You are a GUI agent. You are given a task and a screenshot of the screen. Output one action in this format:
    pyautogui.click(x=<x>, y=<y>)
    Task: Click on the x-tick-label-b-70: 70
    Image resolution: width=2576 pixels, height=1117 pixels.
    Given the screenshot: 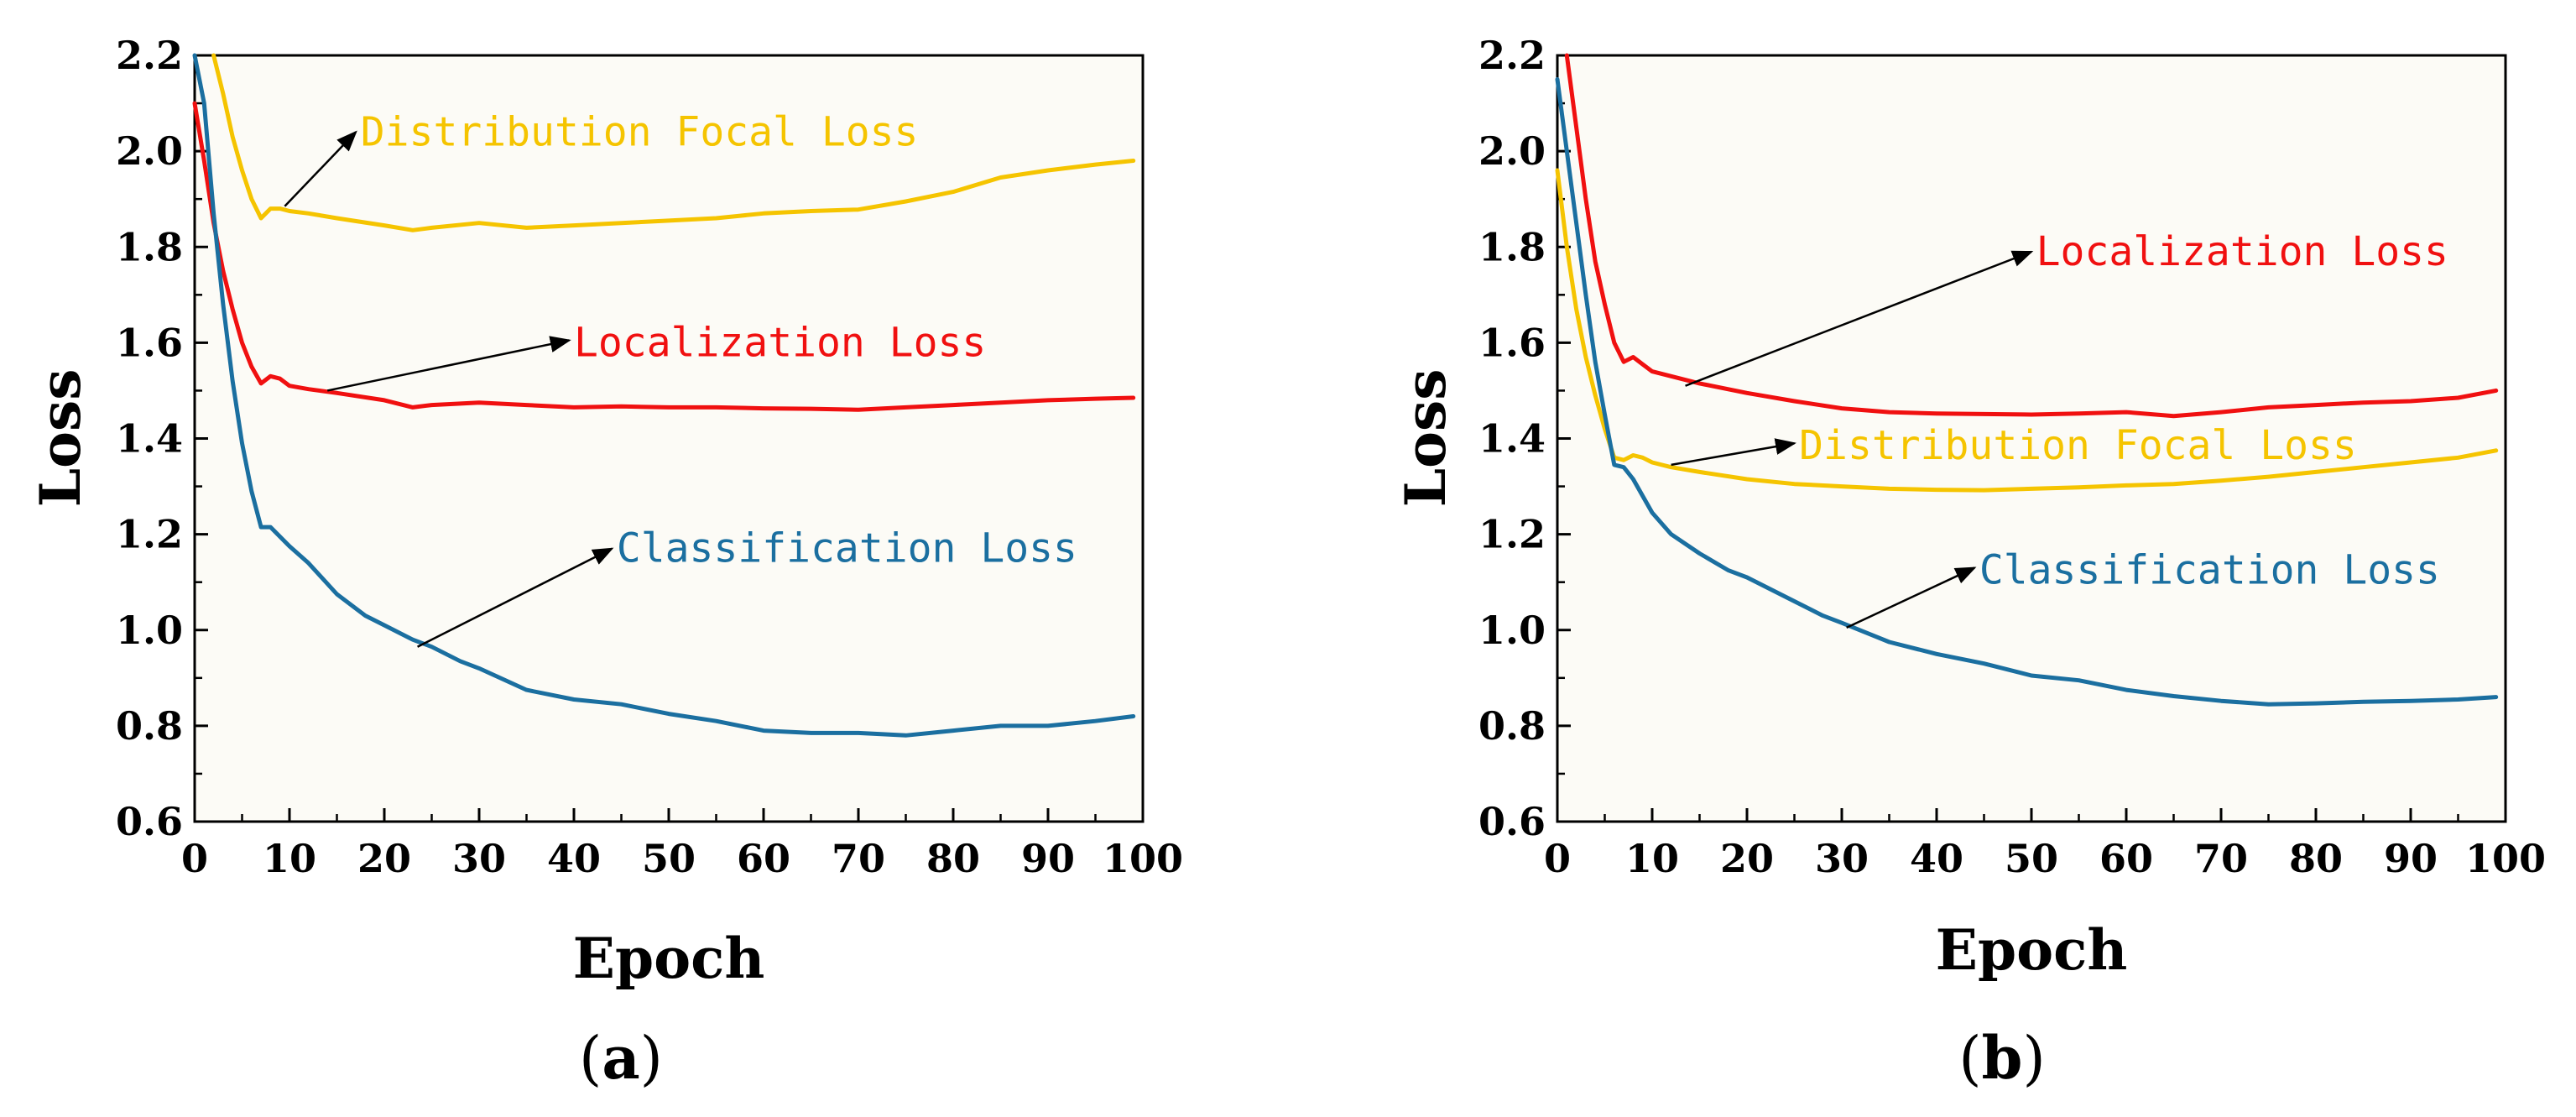 What is the action you would take?
    pyautogui.click(x=2221, y=858)
    